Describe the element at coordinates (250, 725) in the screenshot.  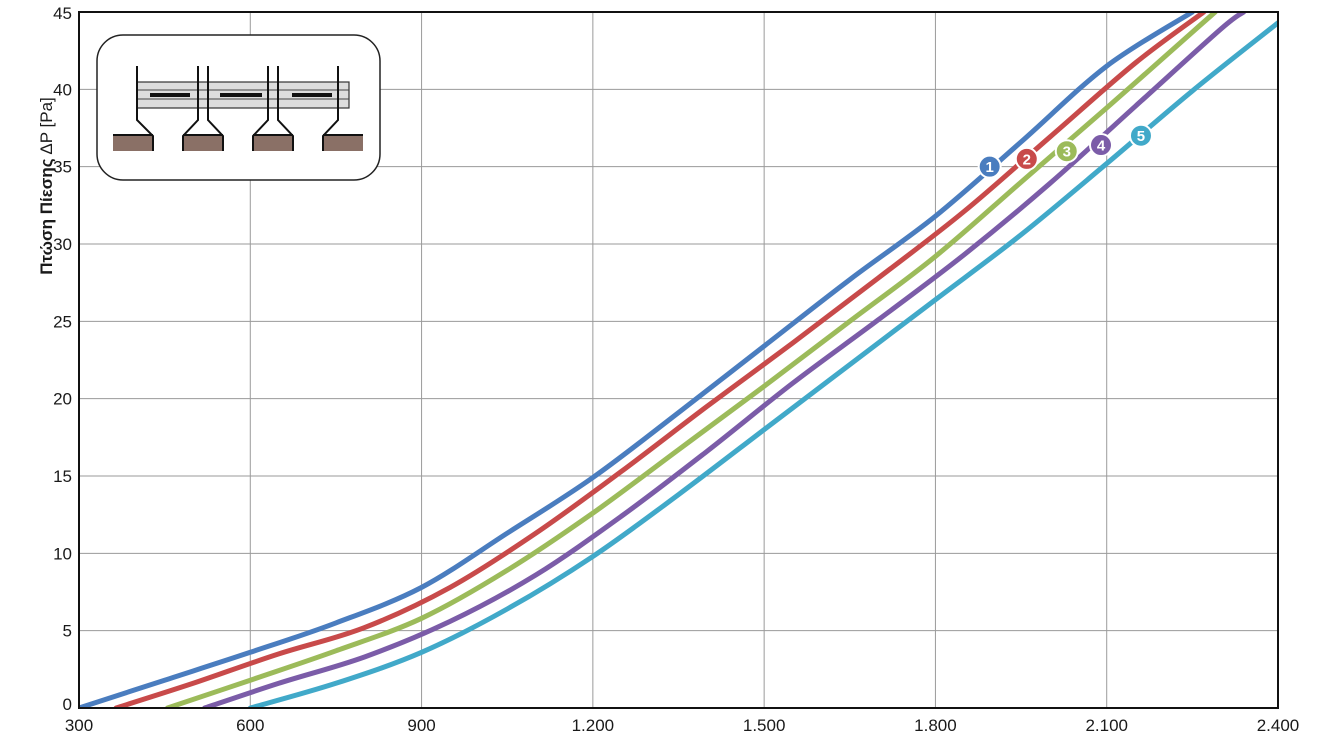
I see `x-tick-label: 600` at that location.